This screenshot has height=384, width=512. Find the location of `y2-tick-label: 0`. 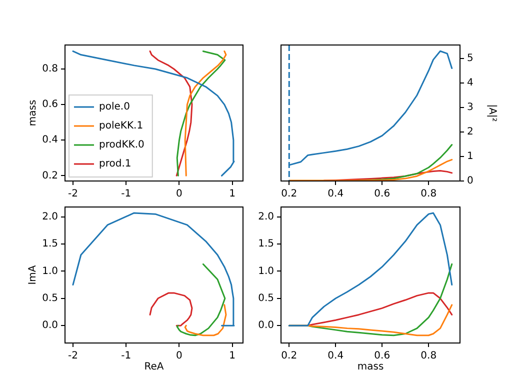

y2-tick-label: 0 is located at coordinates (470, 181).